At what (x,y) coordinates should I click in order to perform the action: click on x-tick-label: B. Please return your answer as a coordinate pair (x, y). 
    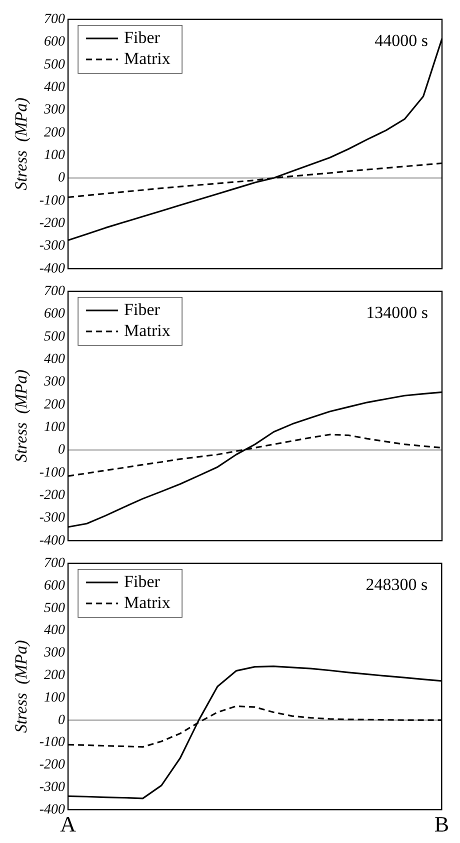
    Looking at the image, I should click on (442, 824).